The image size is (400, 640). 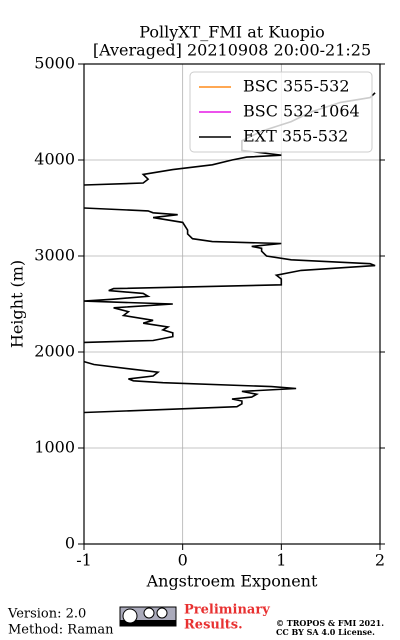 I want to click on cc-logo, so click(x=148, y=616).